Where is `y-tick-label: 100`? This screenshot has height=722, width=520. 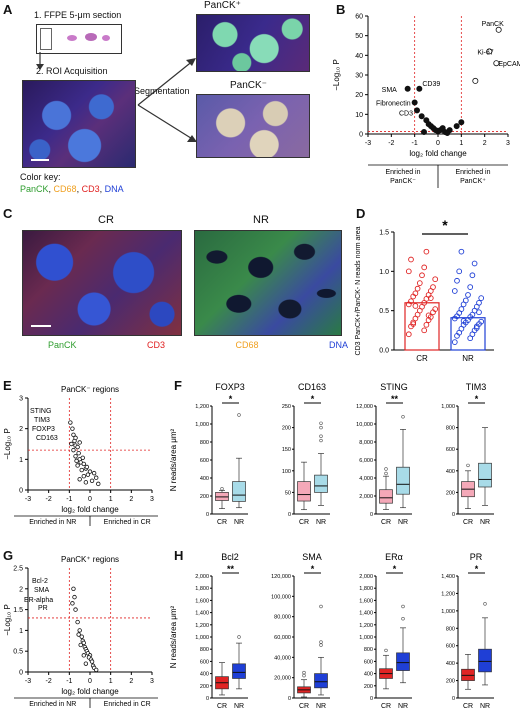
y-tick-label: 100 is located at coordinates (286, 472).